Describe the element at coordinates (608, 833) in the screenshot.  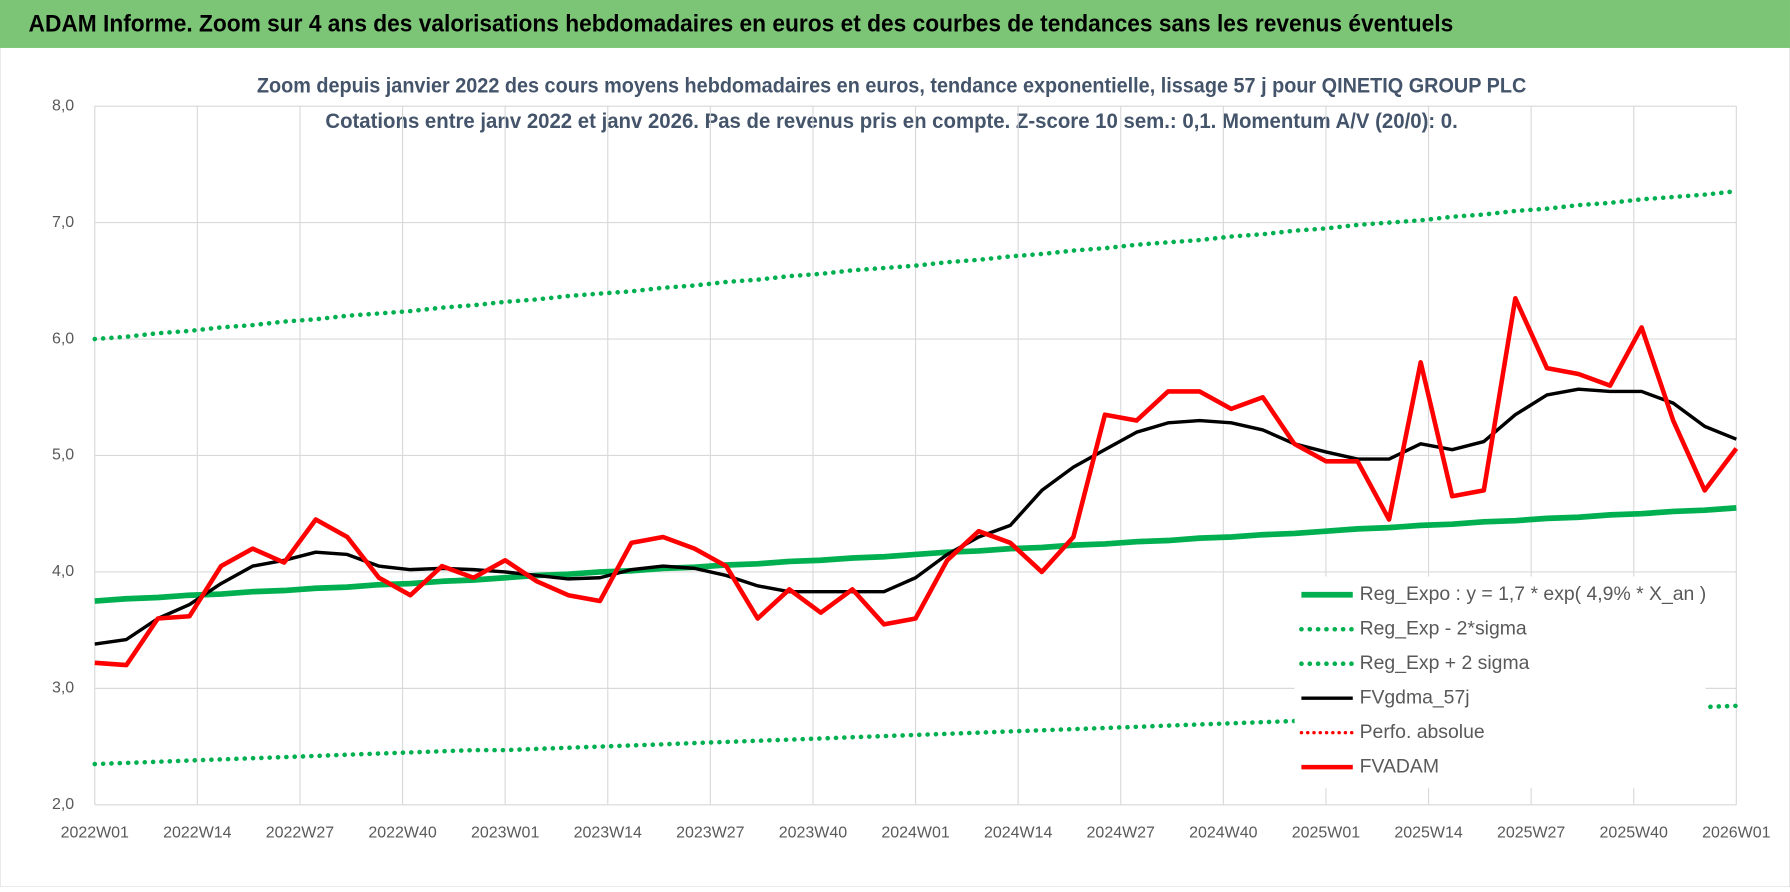
I see `x-tick-label: 2023W14` at that location.